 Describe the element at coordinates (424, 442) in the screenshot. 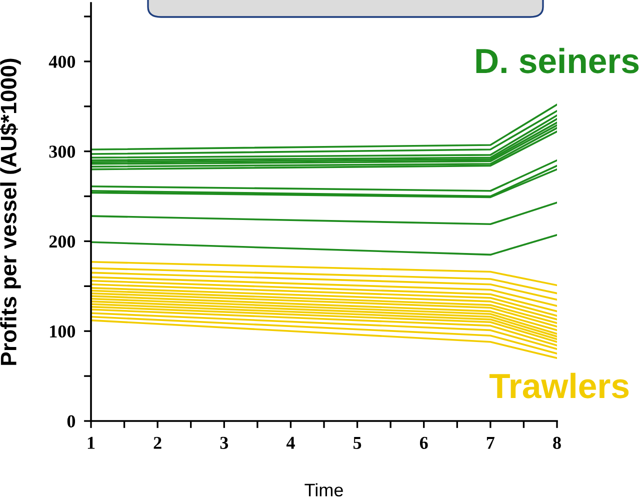

I see `x-tick-label: 6` at that location.